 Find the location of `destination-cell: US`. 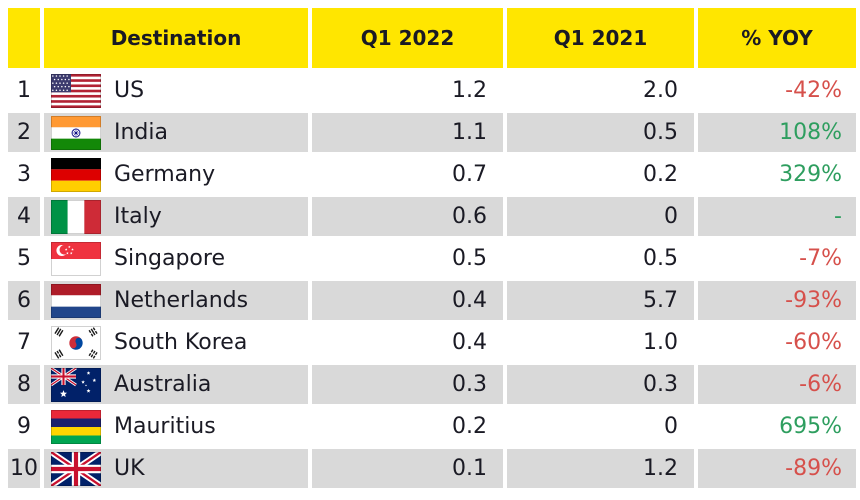

destination-cell: US is located at coordinates (176, 90).